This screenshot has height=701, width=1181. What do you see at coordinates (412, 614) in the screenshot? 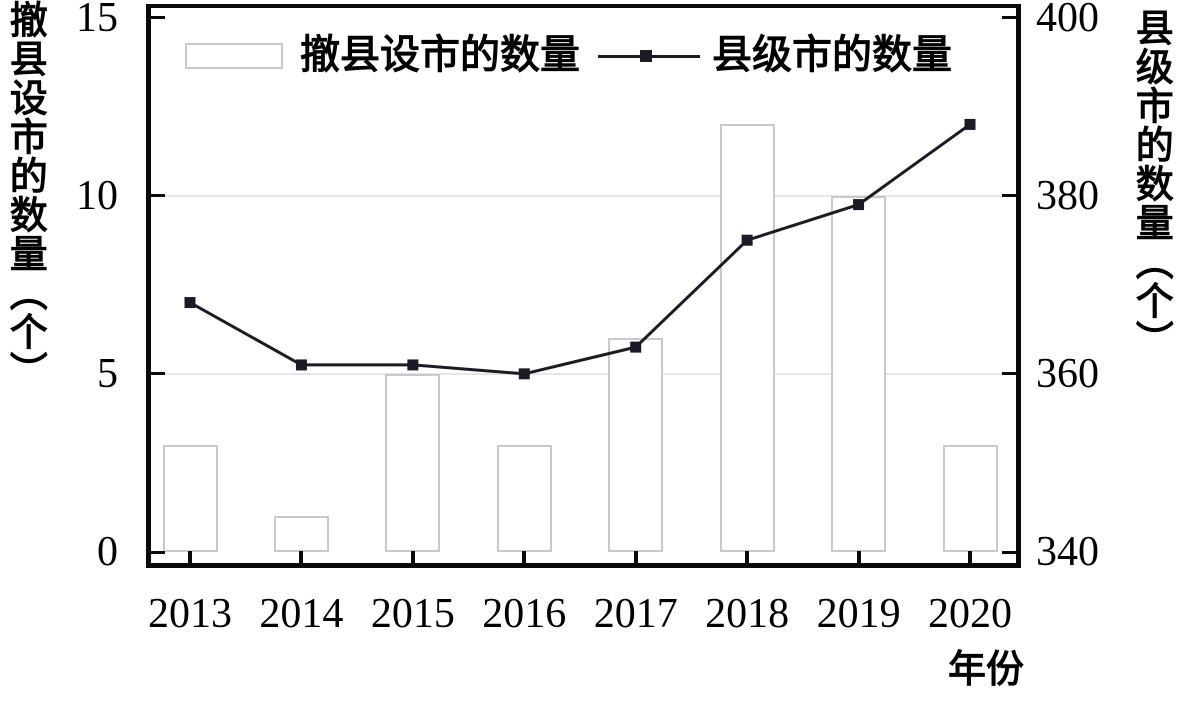
I see `x-axis-label-2015: 2015` at bounding box center [412, 614].